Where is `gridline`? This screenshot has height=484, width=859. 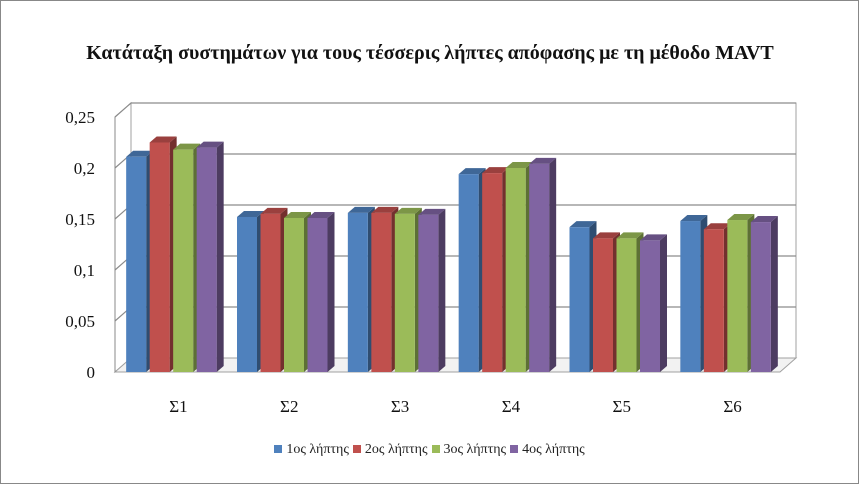 gridline is located at coordinates (455, 110).